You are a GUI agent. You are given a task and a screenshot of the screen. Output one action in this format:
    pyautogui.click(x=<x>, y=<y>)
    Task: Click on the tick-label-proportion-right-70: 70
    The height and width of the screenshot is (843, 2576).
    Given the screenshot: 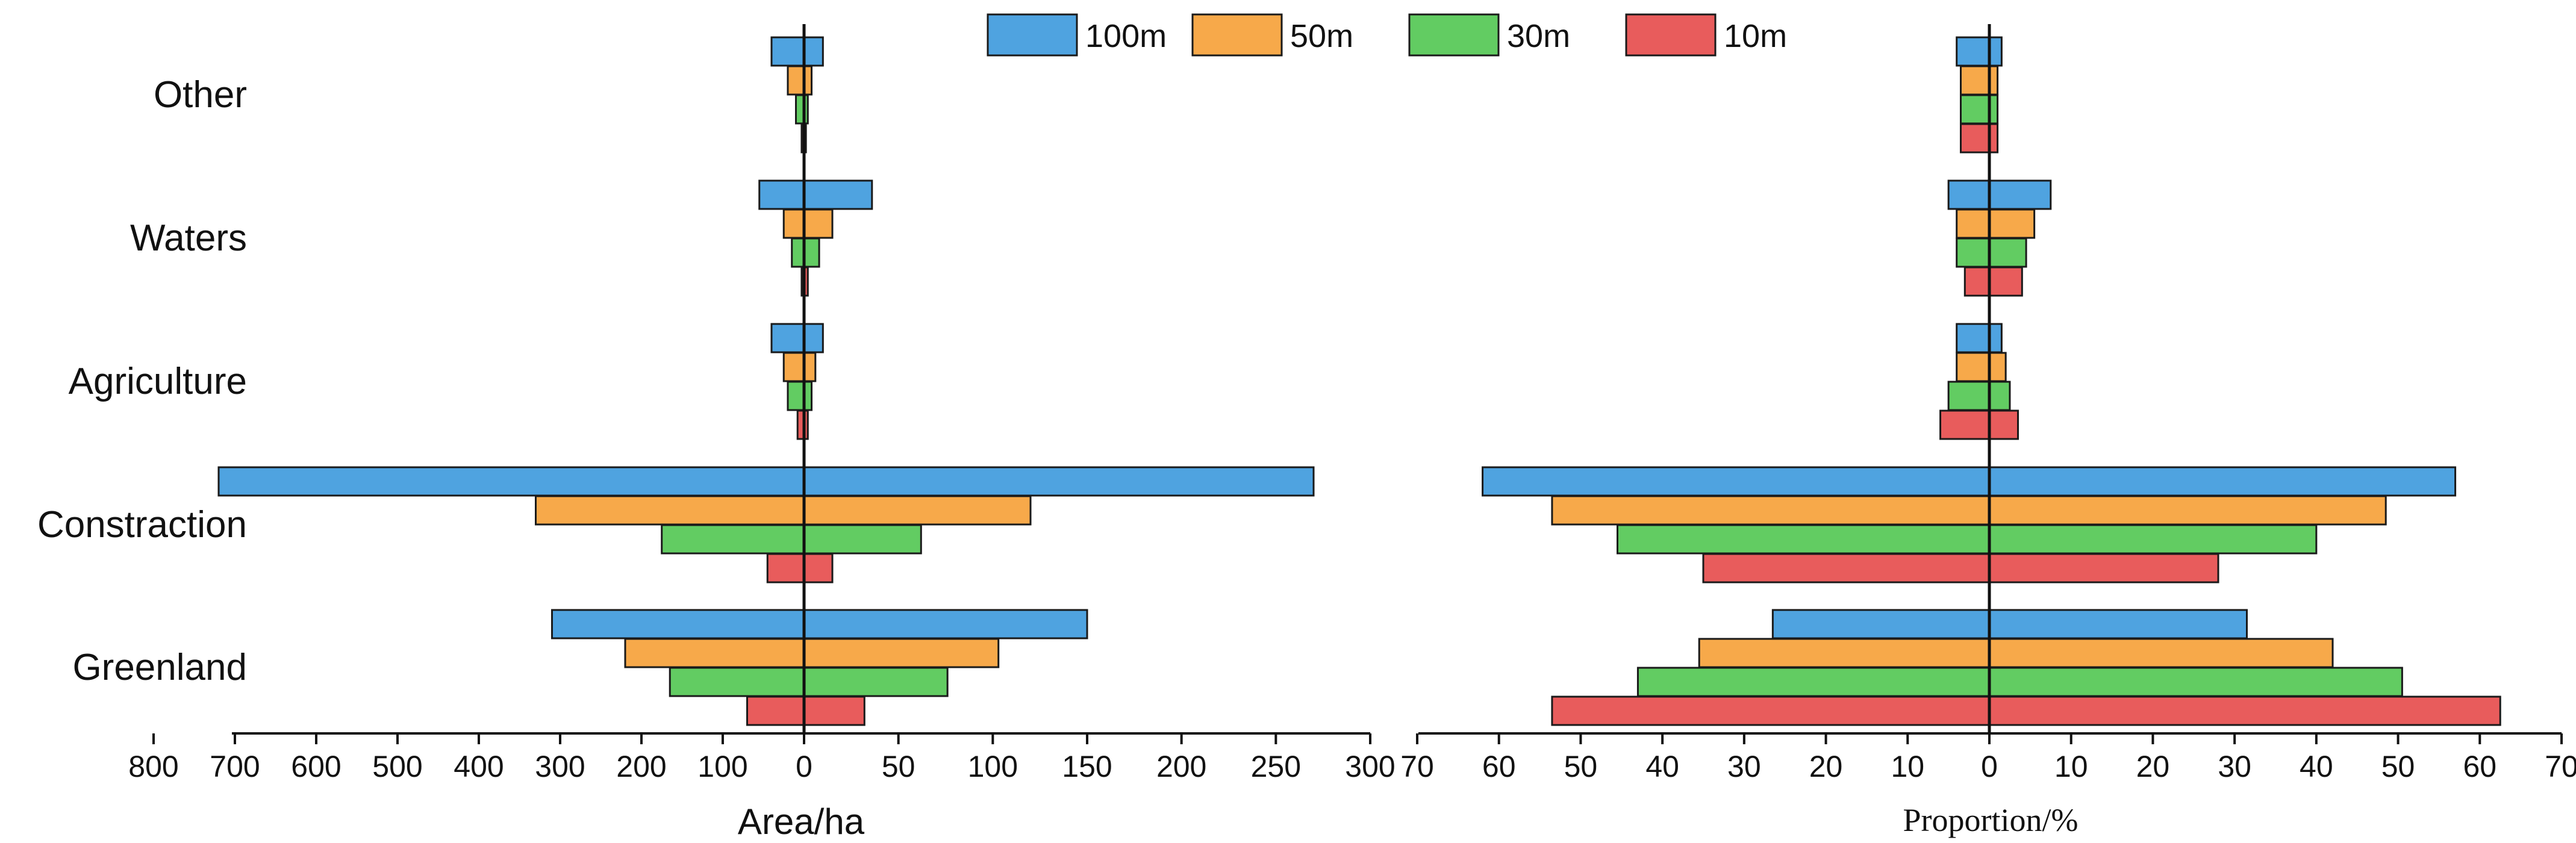 What is the action you would take?
    pyautogui.click(x=2560, y=766)
    